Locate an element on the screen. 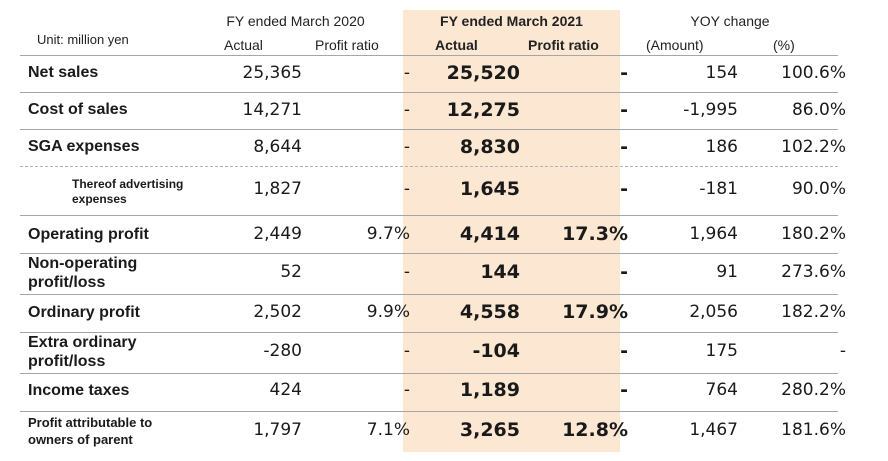 This screenshot has width=888, height=461. fy2020-actual-value: 2,502 is located at coordinates (277, 312).